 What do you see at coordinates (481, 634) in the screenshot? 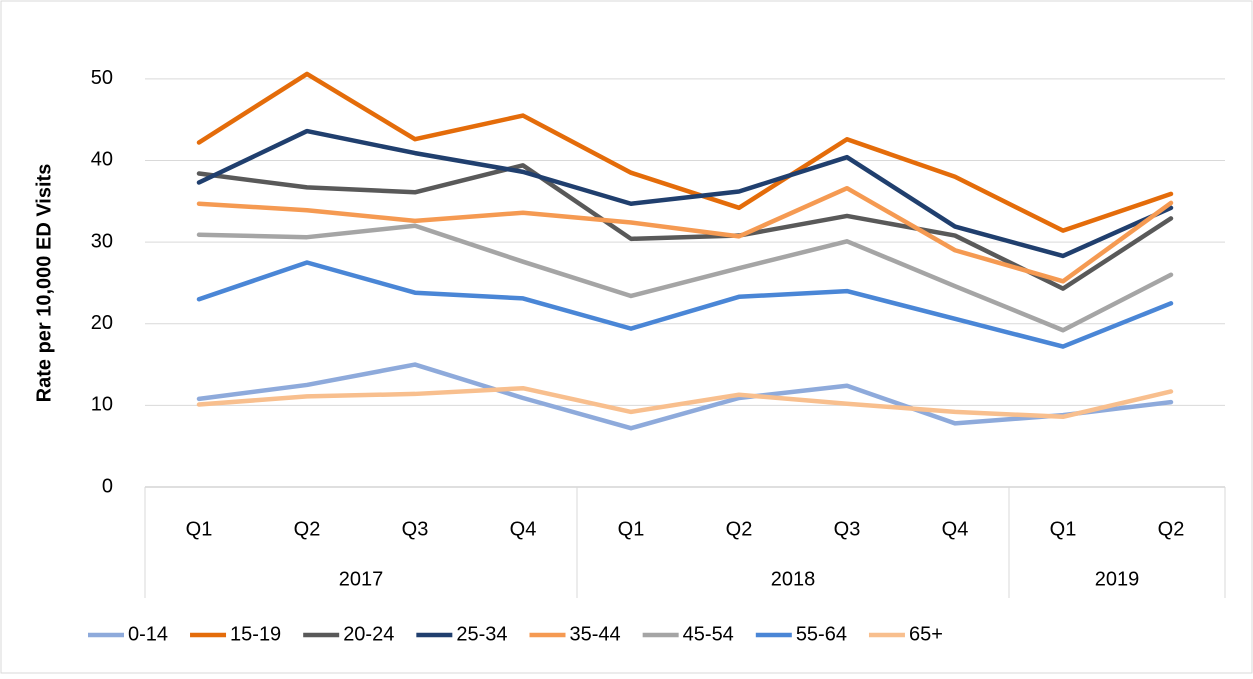
I see `legend-label: 25-34` at bounding box center [481, 634].